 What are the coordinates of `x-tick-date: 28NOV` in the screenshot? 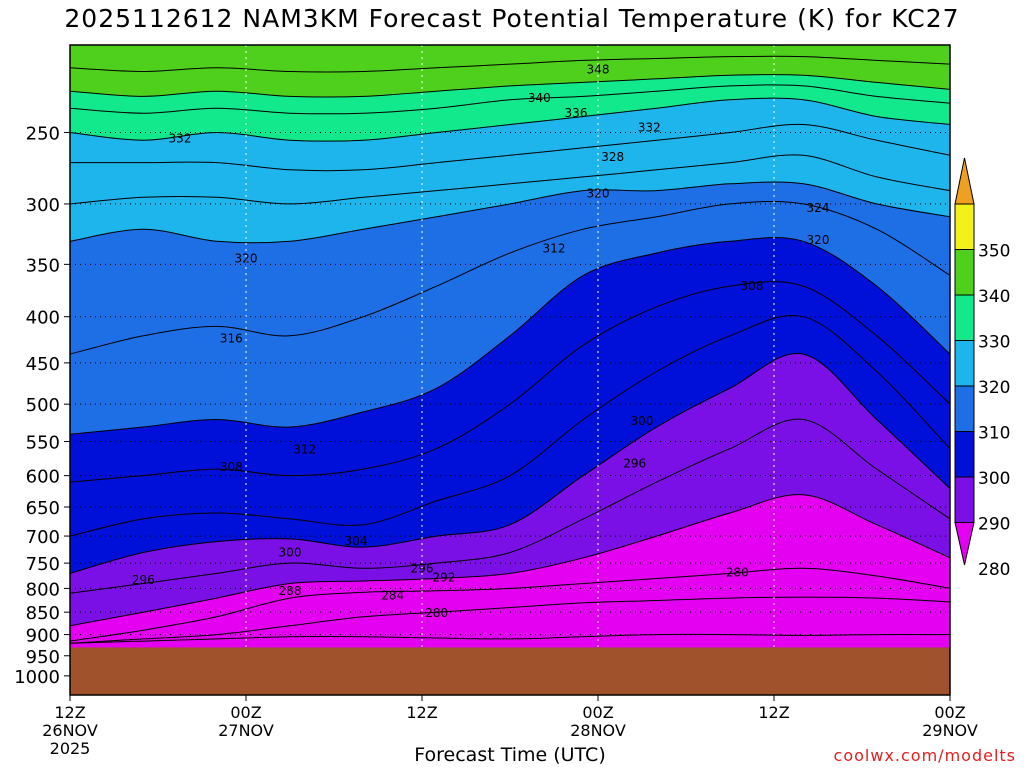 It's located at (598, 730).